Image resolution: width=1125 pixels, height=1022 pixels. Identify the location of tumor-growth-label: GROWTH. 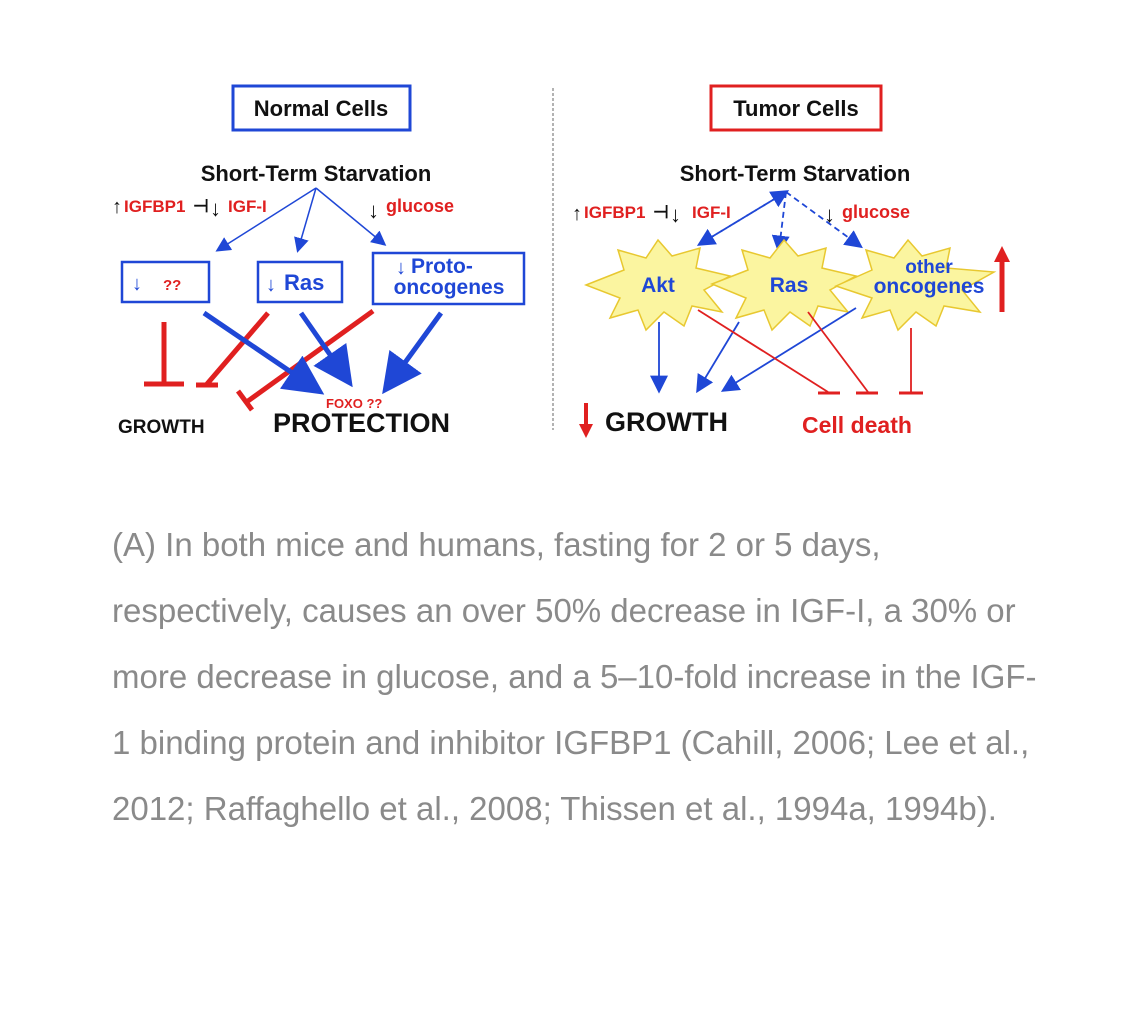
(666, 422).